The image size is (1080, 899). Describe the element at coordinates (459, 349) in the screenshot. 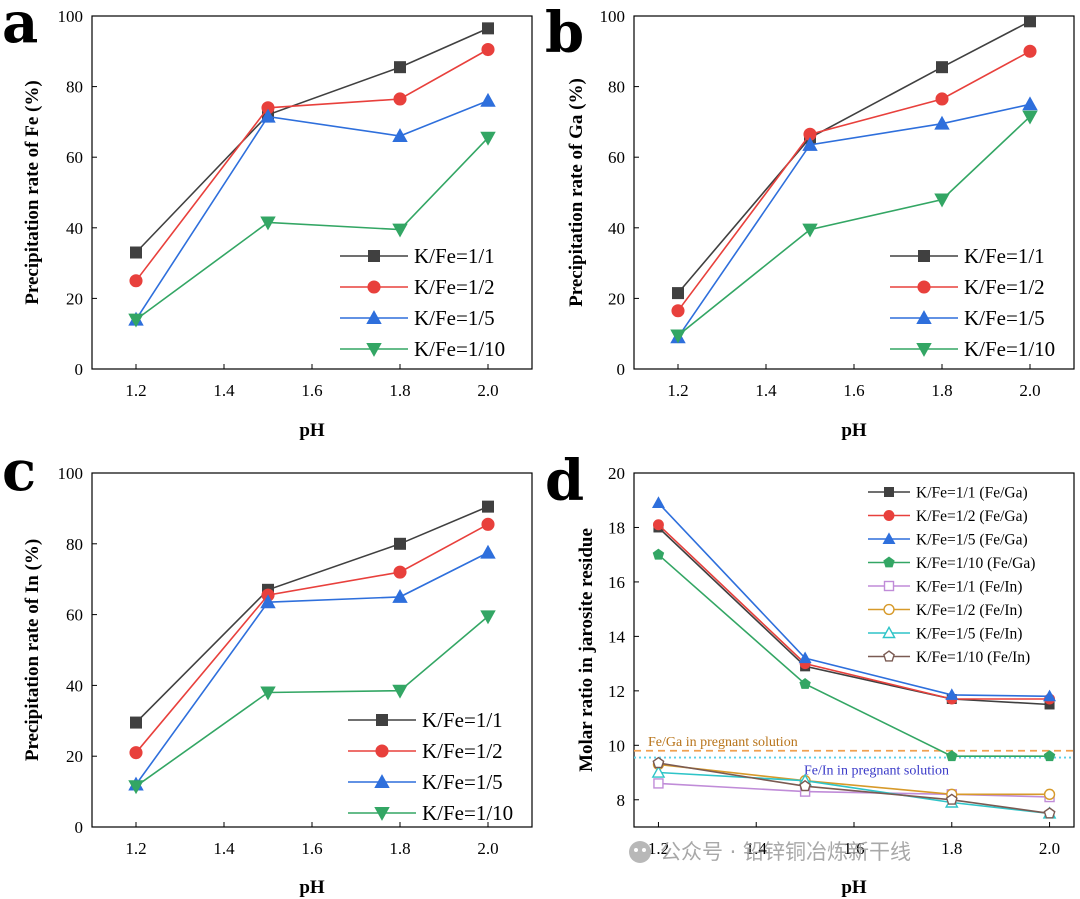

I see `legend-label: K/Fe=1/10` at that location.